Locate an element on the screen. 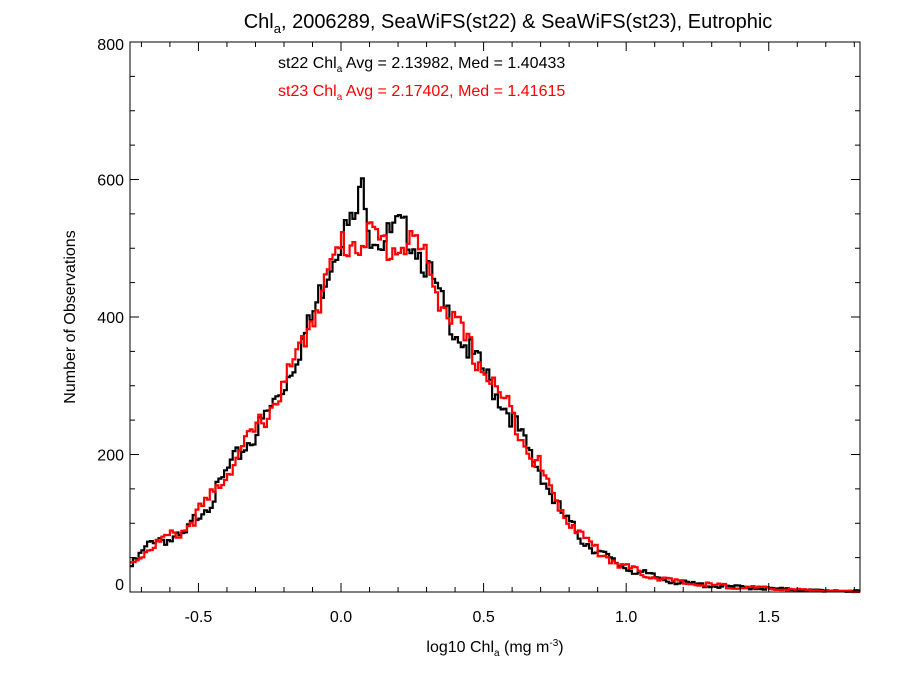  xlabel-sub: a is located at coordinates (497, 653).